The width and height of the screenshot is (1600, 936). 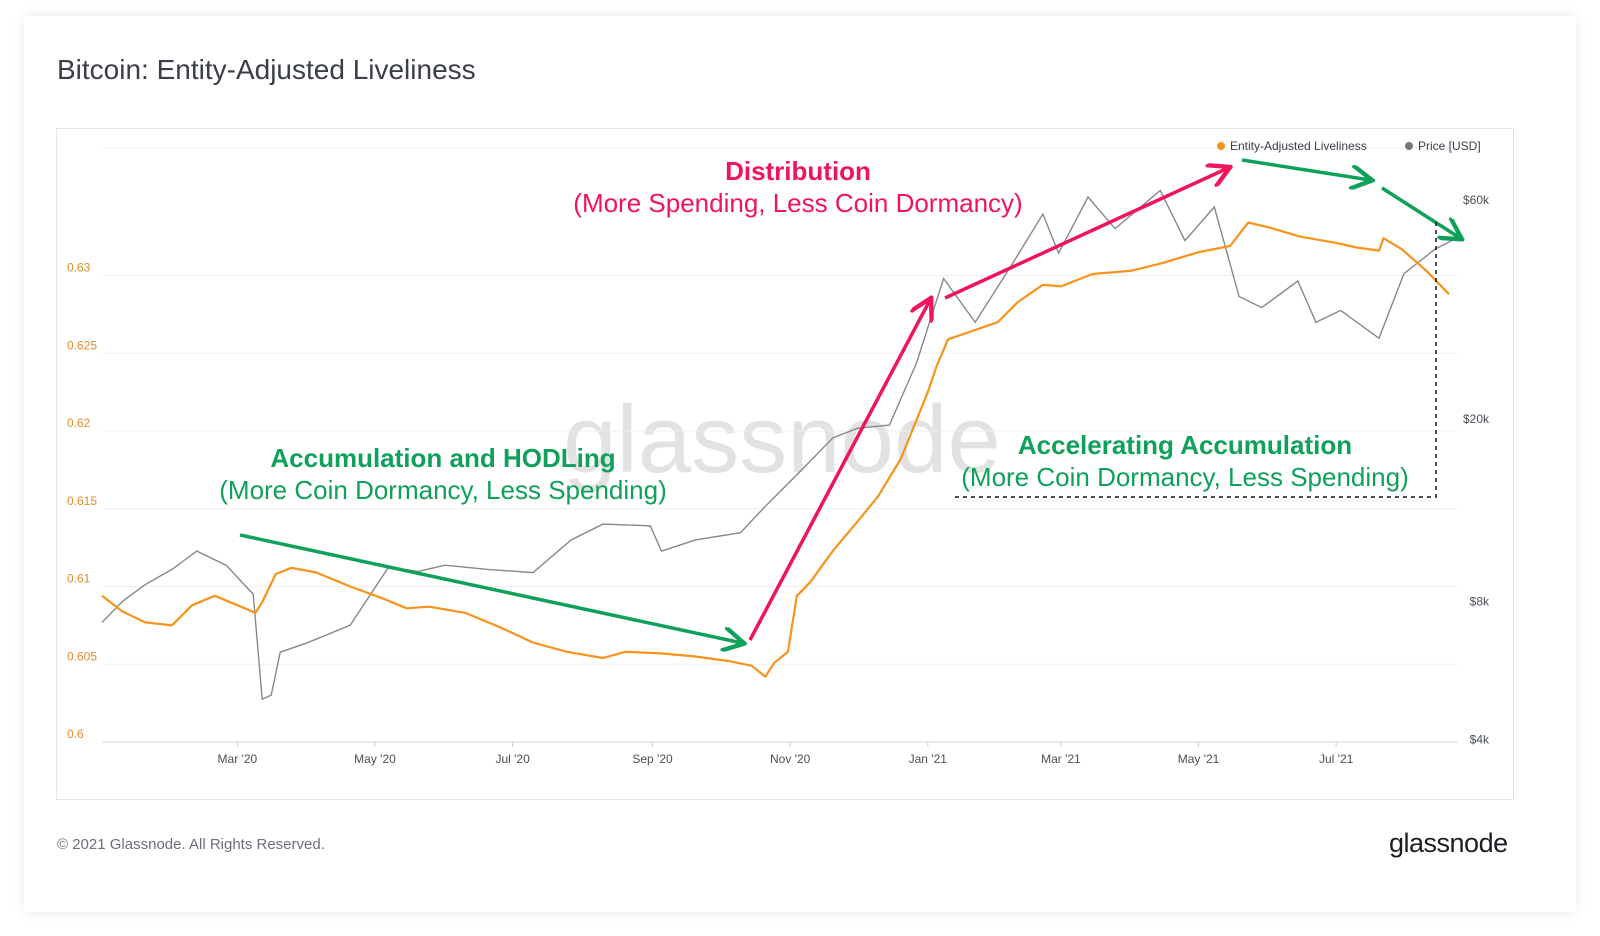 What do you see at coordinates (375, 759) in the screenshot?
I see `x-tick: May '20` at bounding box center [375, 759].